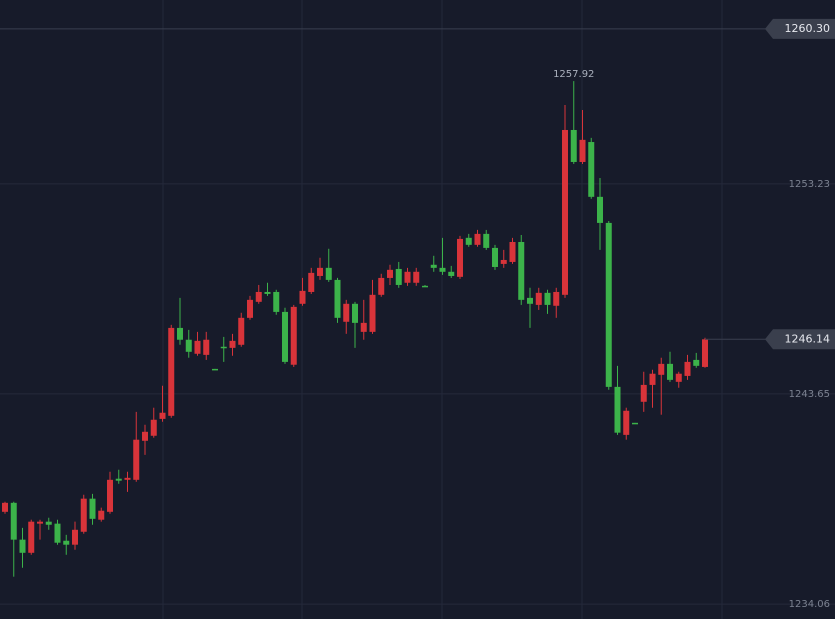 The width and height of the screenshot is (835, 619). Describe the element at coordinates (809, 604) in the screenshot. I see `y-tick-label: 1234.06` at that location.